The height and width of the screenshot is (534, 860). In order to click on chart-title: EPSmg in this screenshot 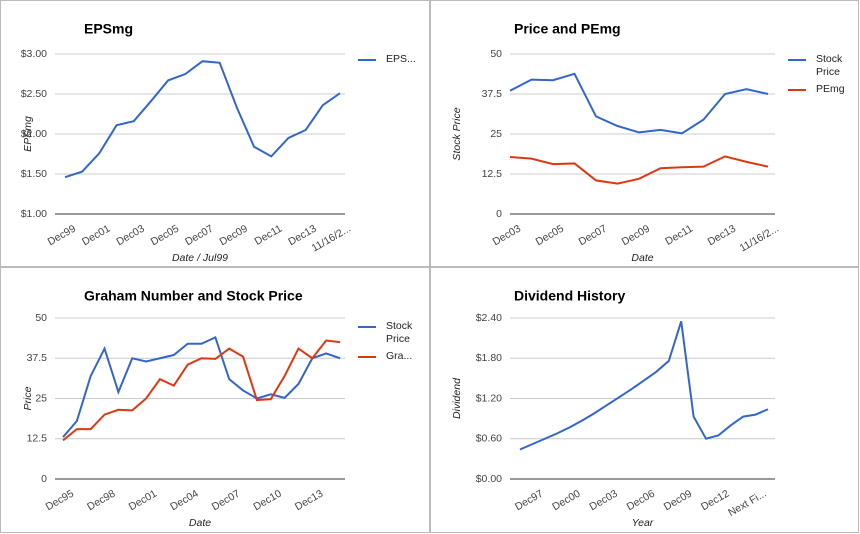, I will do `click(108, 29)`.